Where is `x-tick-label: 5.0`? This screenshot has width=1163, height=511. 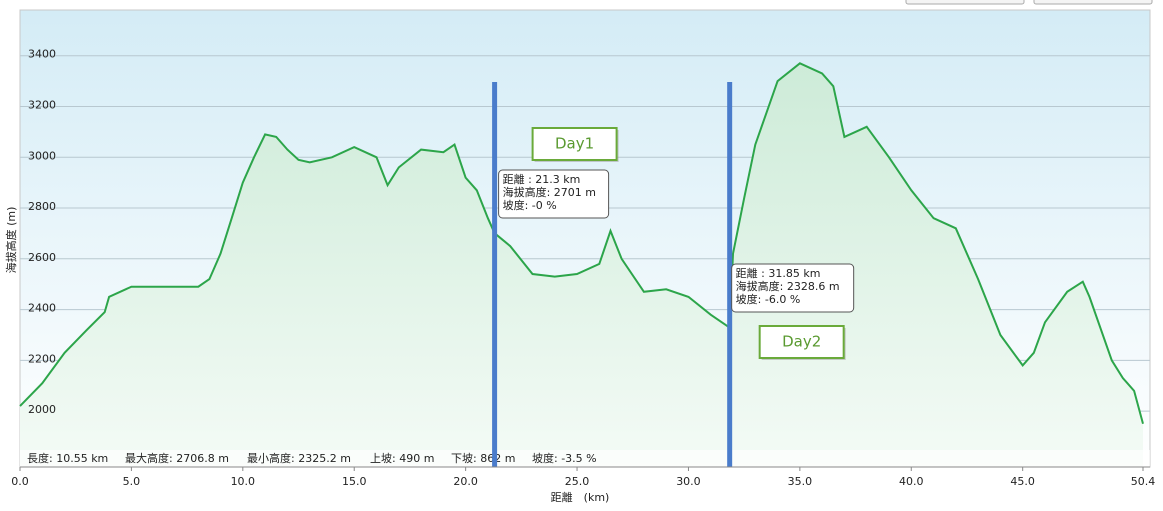 x-tick-label: 5.0 is located at coordinates (132, 481).